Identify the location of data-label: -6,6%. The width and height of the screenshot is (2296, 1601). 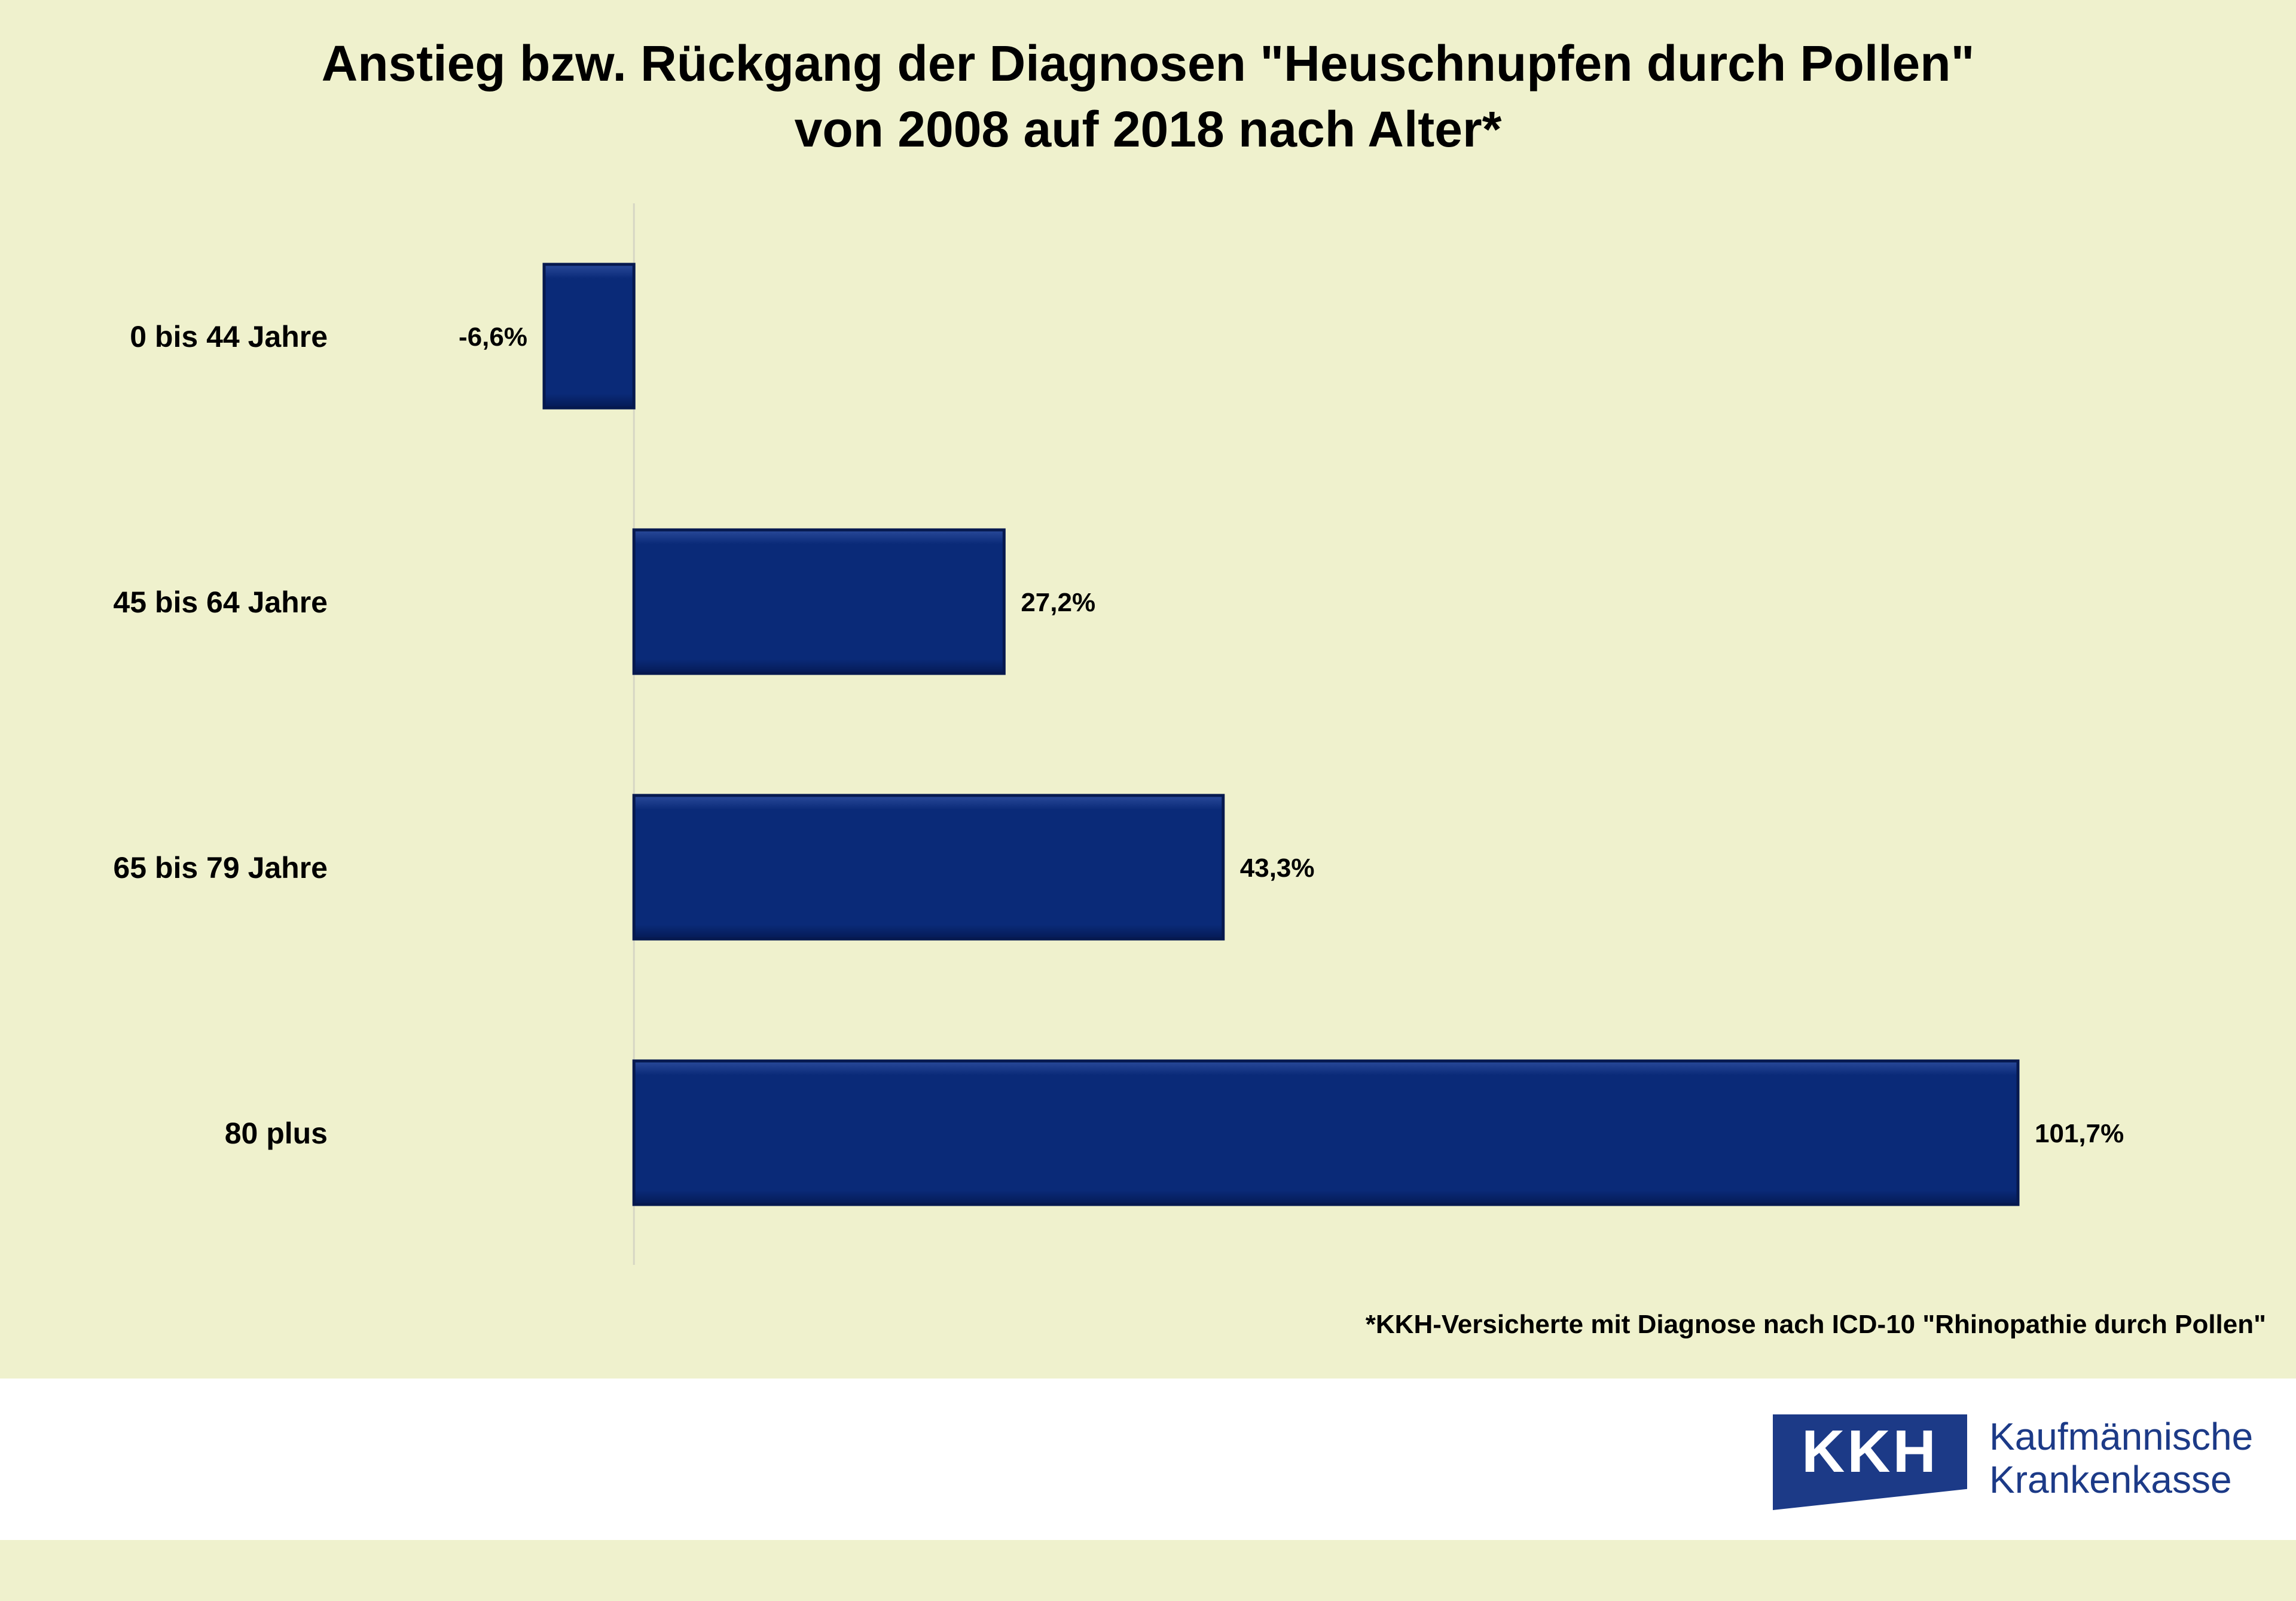
(493, 337).